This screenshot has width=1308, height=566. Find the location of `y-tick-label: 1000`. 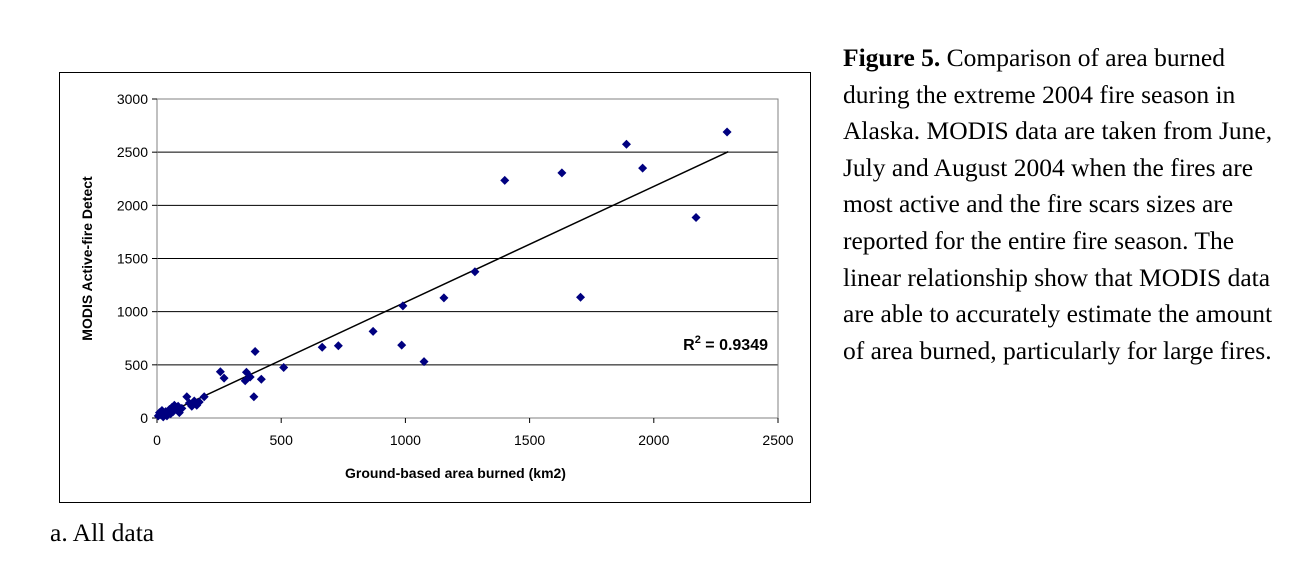

y-tick-label: 1000 is located at coordinates (132, 312).